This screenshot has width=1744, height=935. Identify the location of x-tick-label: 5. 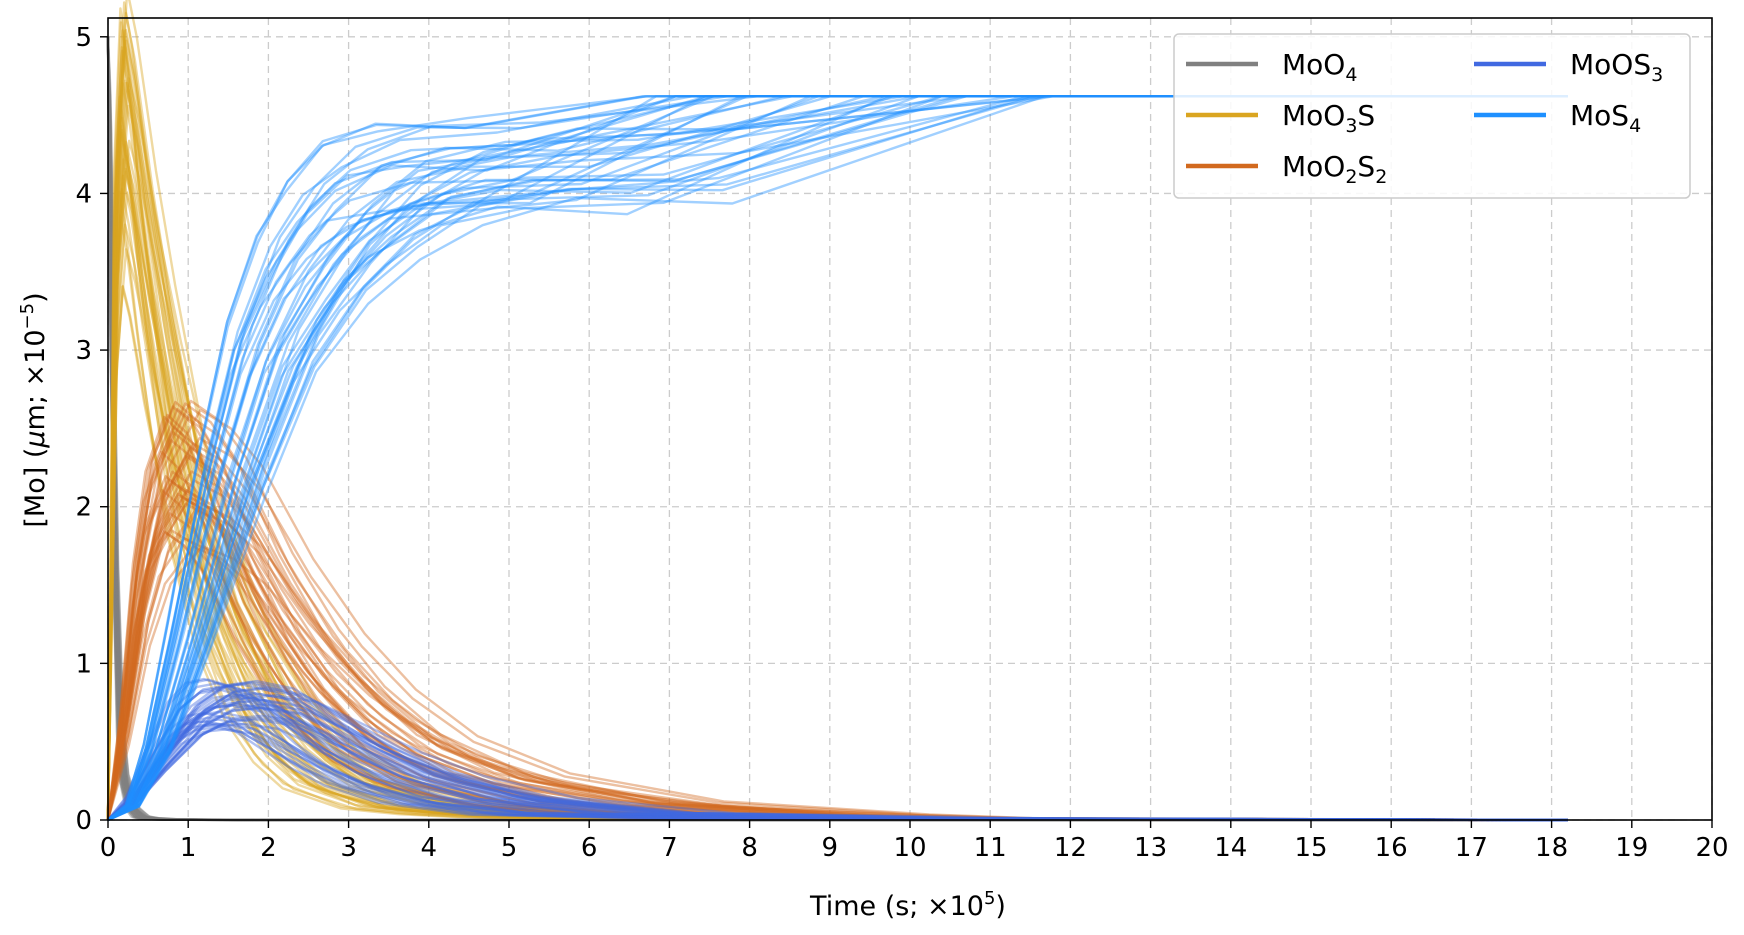
(509, 848).